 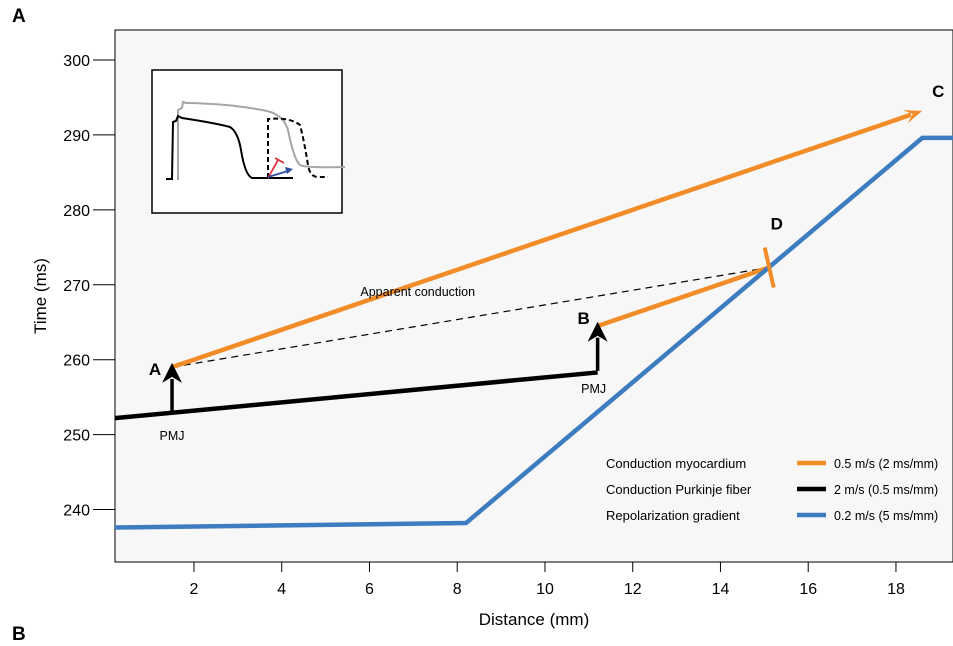 What do you see at coordinates (279, 160) in the screenshot?
I see `inset-red-cap` at bounding box center [279, 160].